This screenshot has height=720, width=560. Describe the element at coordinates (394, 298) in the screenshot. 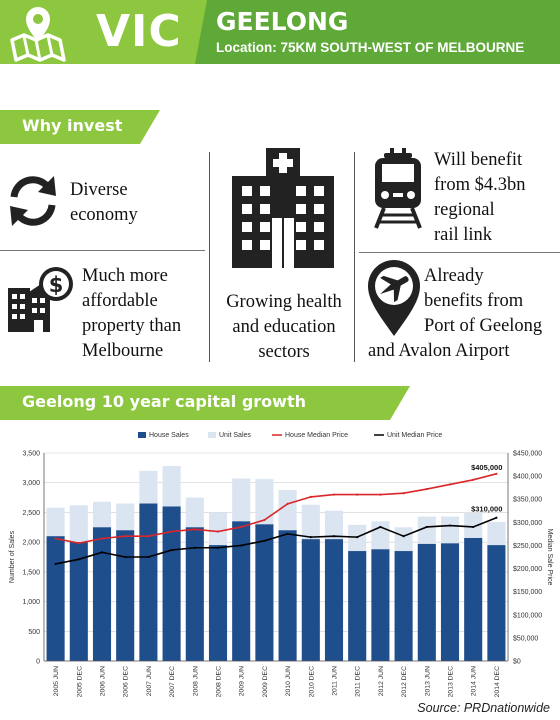

I see `airplane-pin-icon` at that location.